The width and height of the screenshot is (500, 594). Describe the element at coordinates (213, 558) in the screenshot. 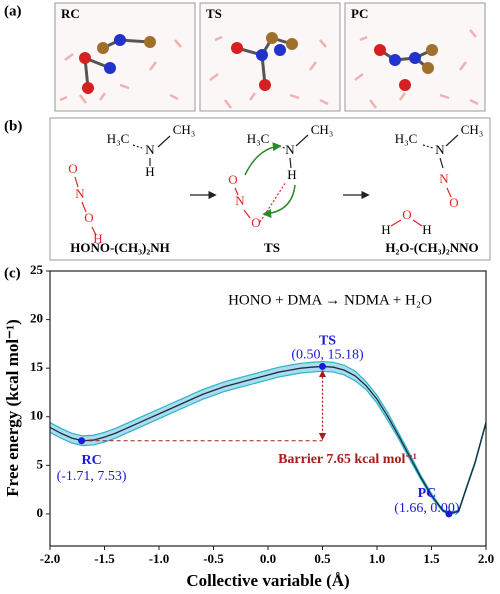

I see `x-tick-label: -0.5` at that location.